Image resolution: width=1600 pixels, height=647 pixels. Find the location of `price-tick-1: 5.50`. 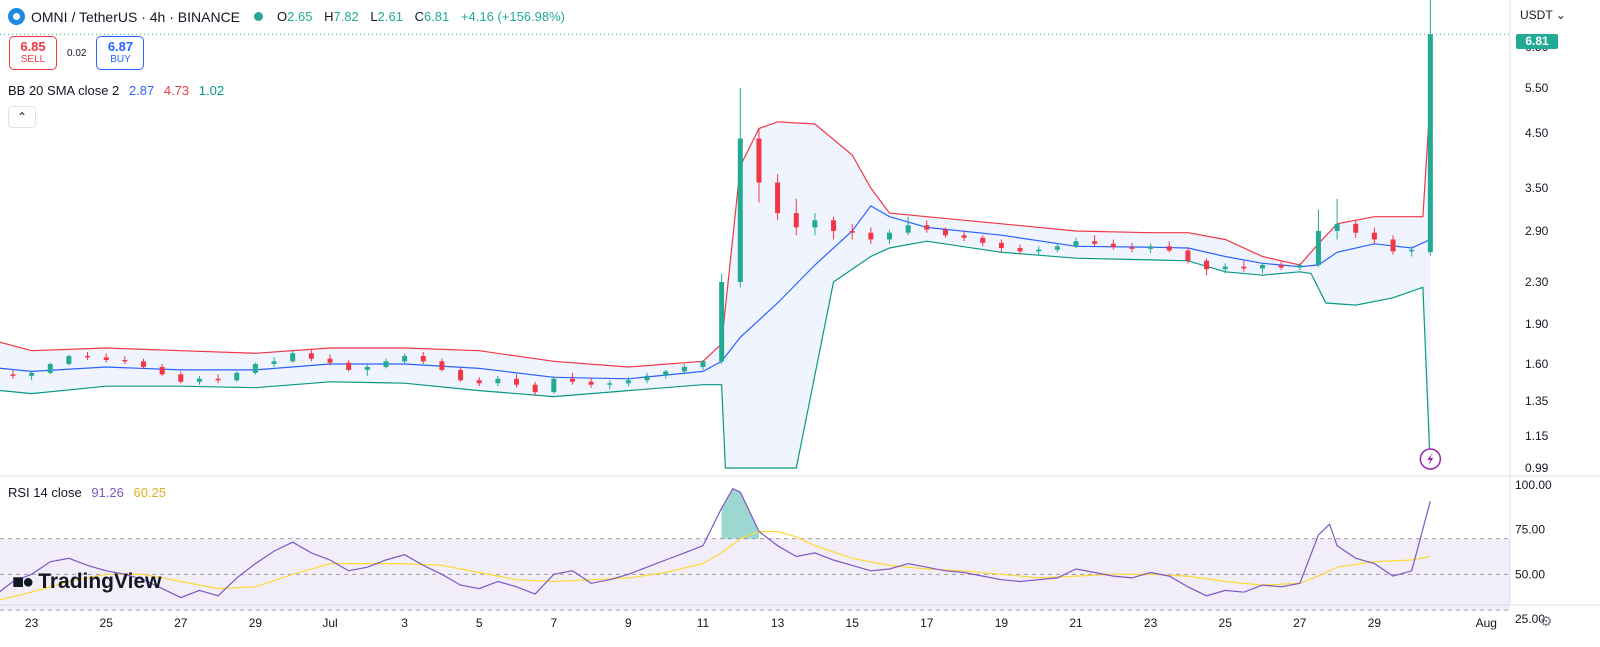

price-tick-1: 5.50 is located at coordinates (1537, 88).